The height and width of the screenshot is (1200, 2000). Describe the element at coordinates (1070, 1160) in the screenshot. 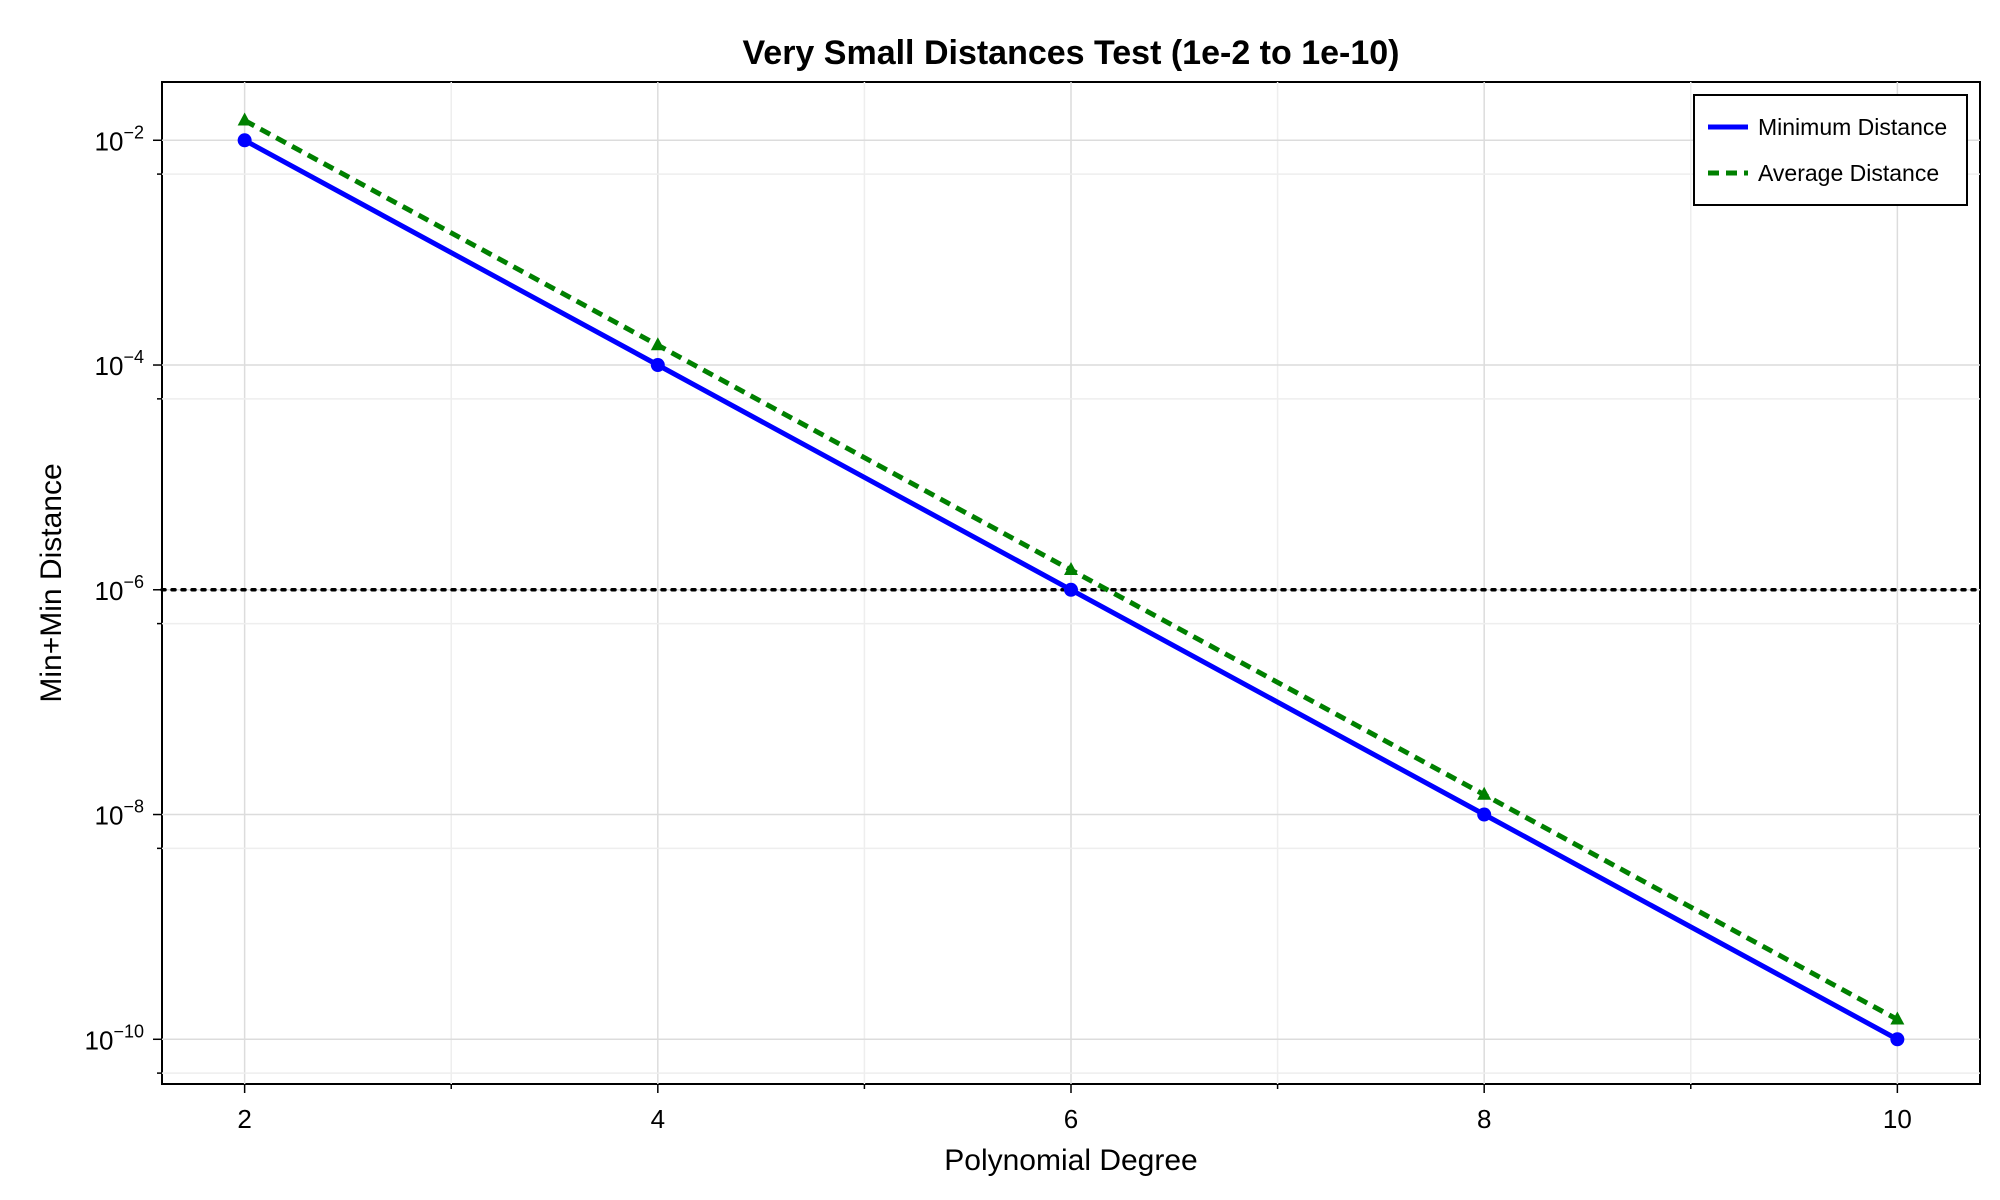

I see `x-axis-label: Polynomial Degree` at that location.